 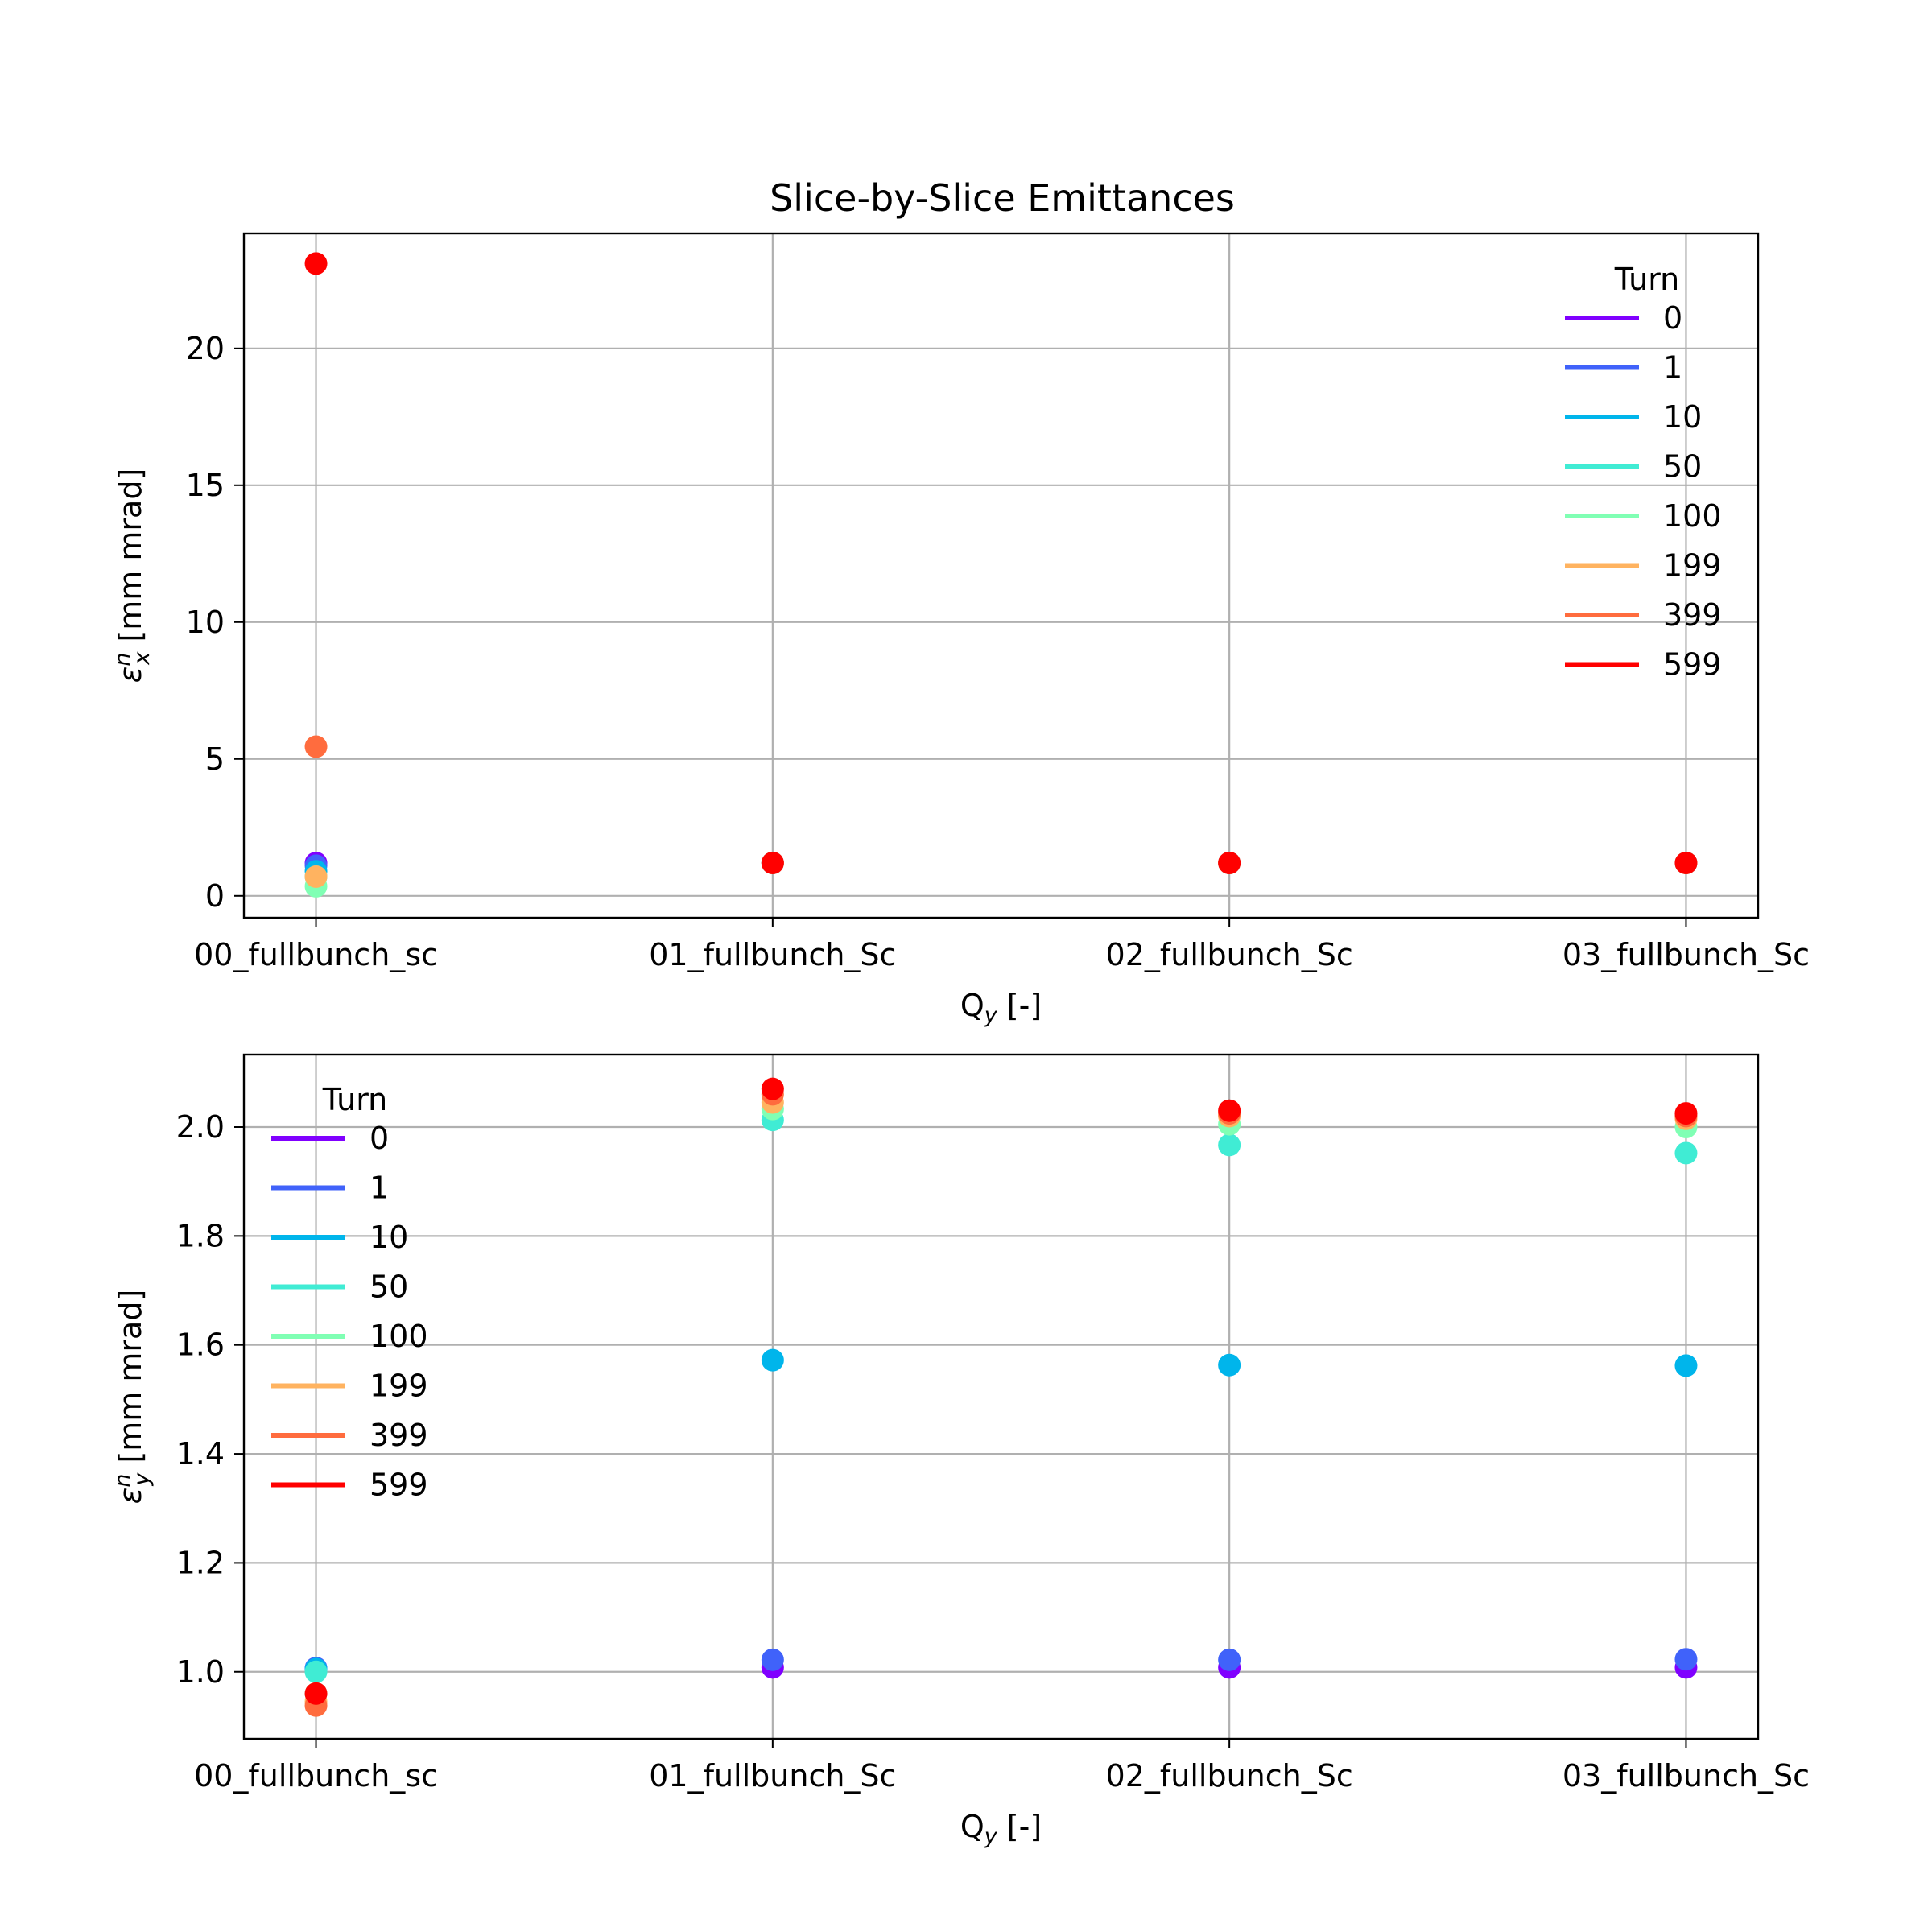 What do you see at coordinates (132, 1397) in the screenshot?
I see `y-axis-label: εny [mm mrad]` at bounding box center [132, 1397].